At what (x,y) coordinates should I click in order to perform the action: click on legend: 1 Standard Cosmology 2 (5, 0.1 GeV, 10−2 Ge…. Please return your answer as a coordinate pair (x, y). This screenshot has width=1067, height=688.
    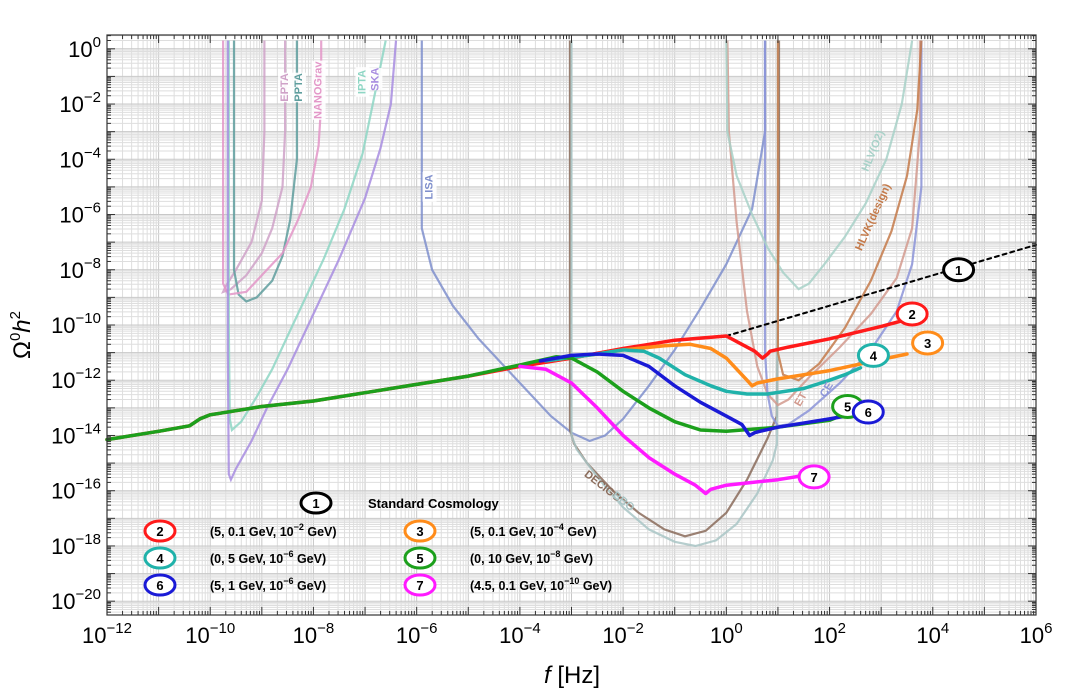
    Looking at the image, I should click on (377, 544).